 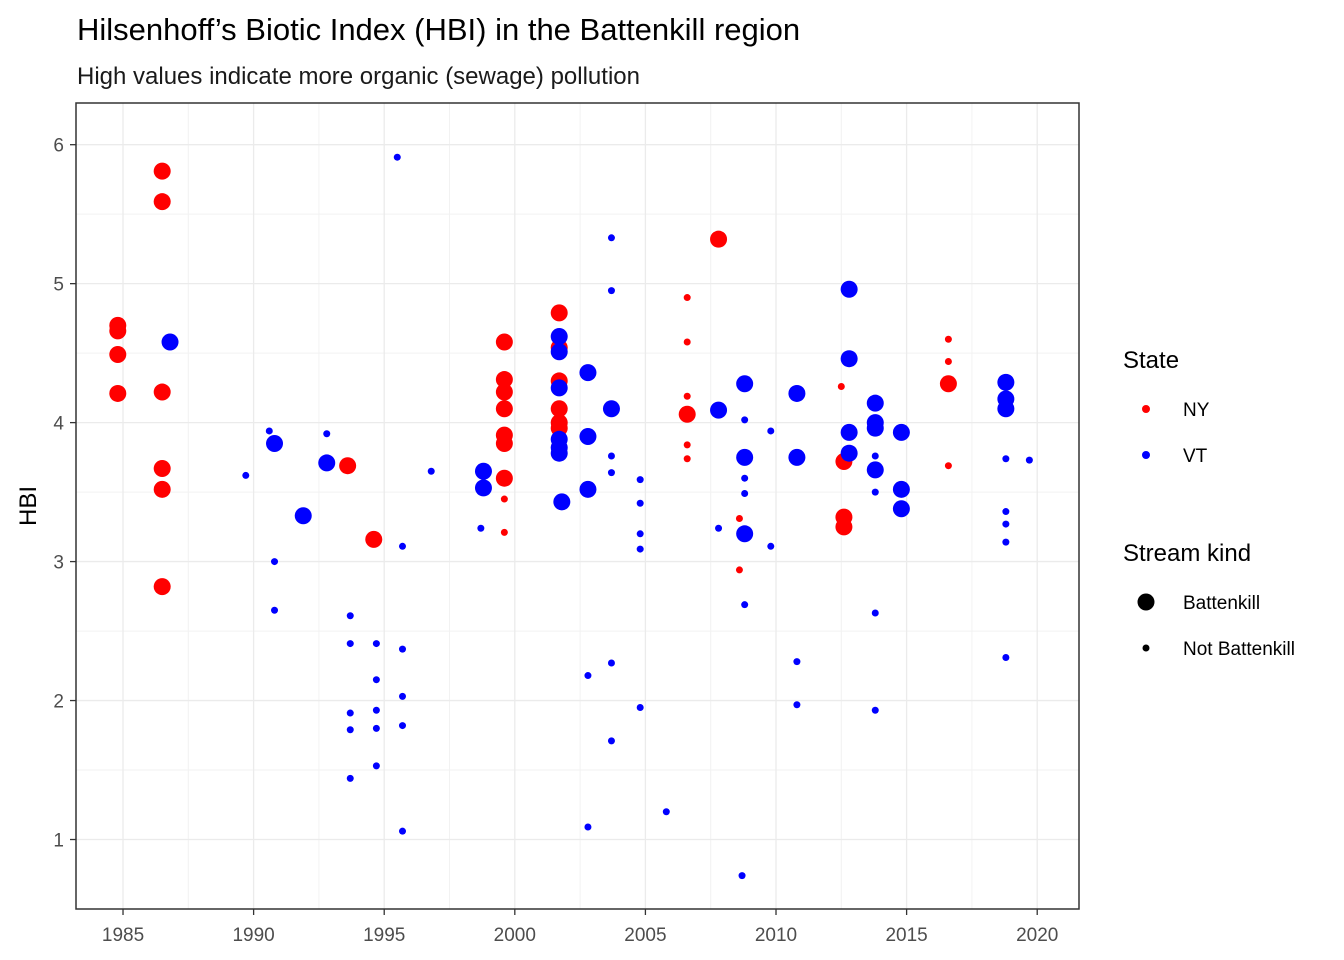 I want to click on y-axis: 1 2 3 4 5 6, so click(x=64, y=494).